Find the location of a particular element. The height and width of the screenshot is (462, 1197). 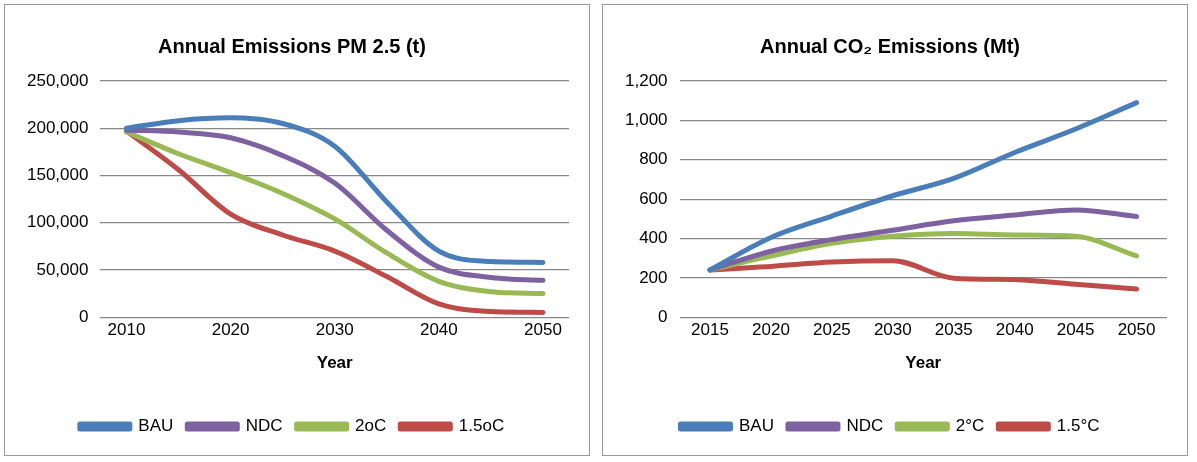

chart-title: Annual CO₂ Emissions (Mt) is located at coordinates (890, 45).